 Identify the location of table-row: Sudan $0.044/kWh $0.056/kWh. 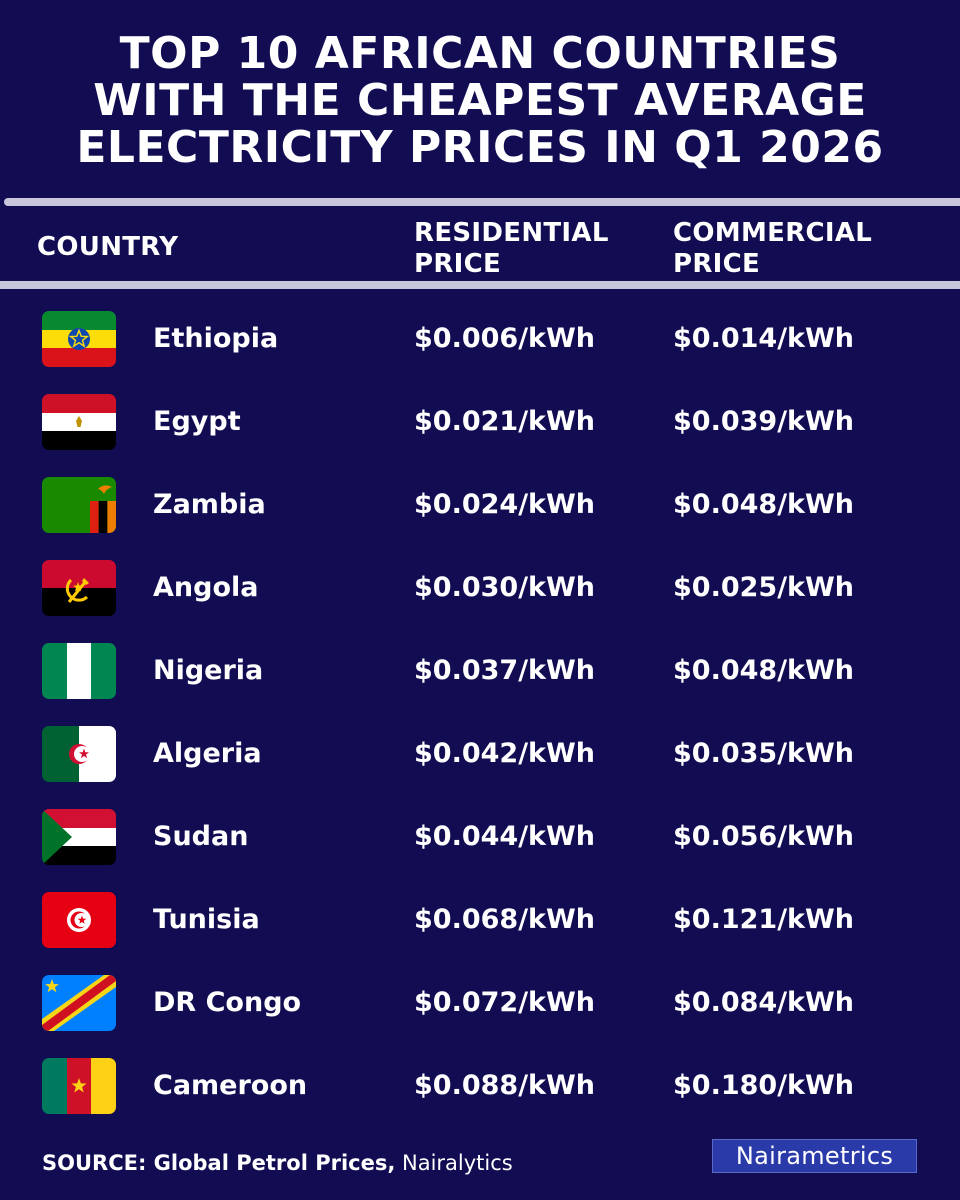
(480, 837).